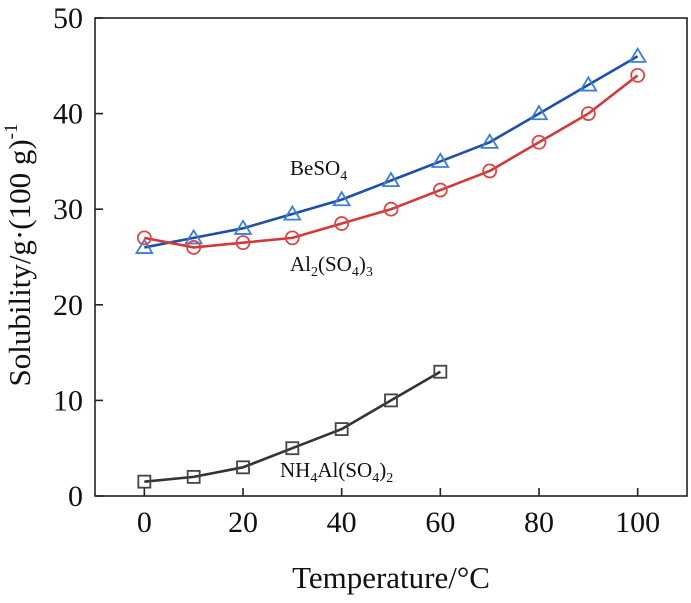 Image resolution: width=691 pixels, height=603 pixels. What do you see at coordinates (68, 18) in the screenshot?
I see `y-tick-label: 50` at bounding box center [68, 18].